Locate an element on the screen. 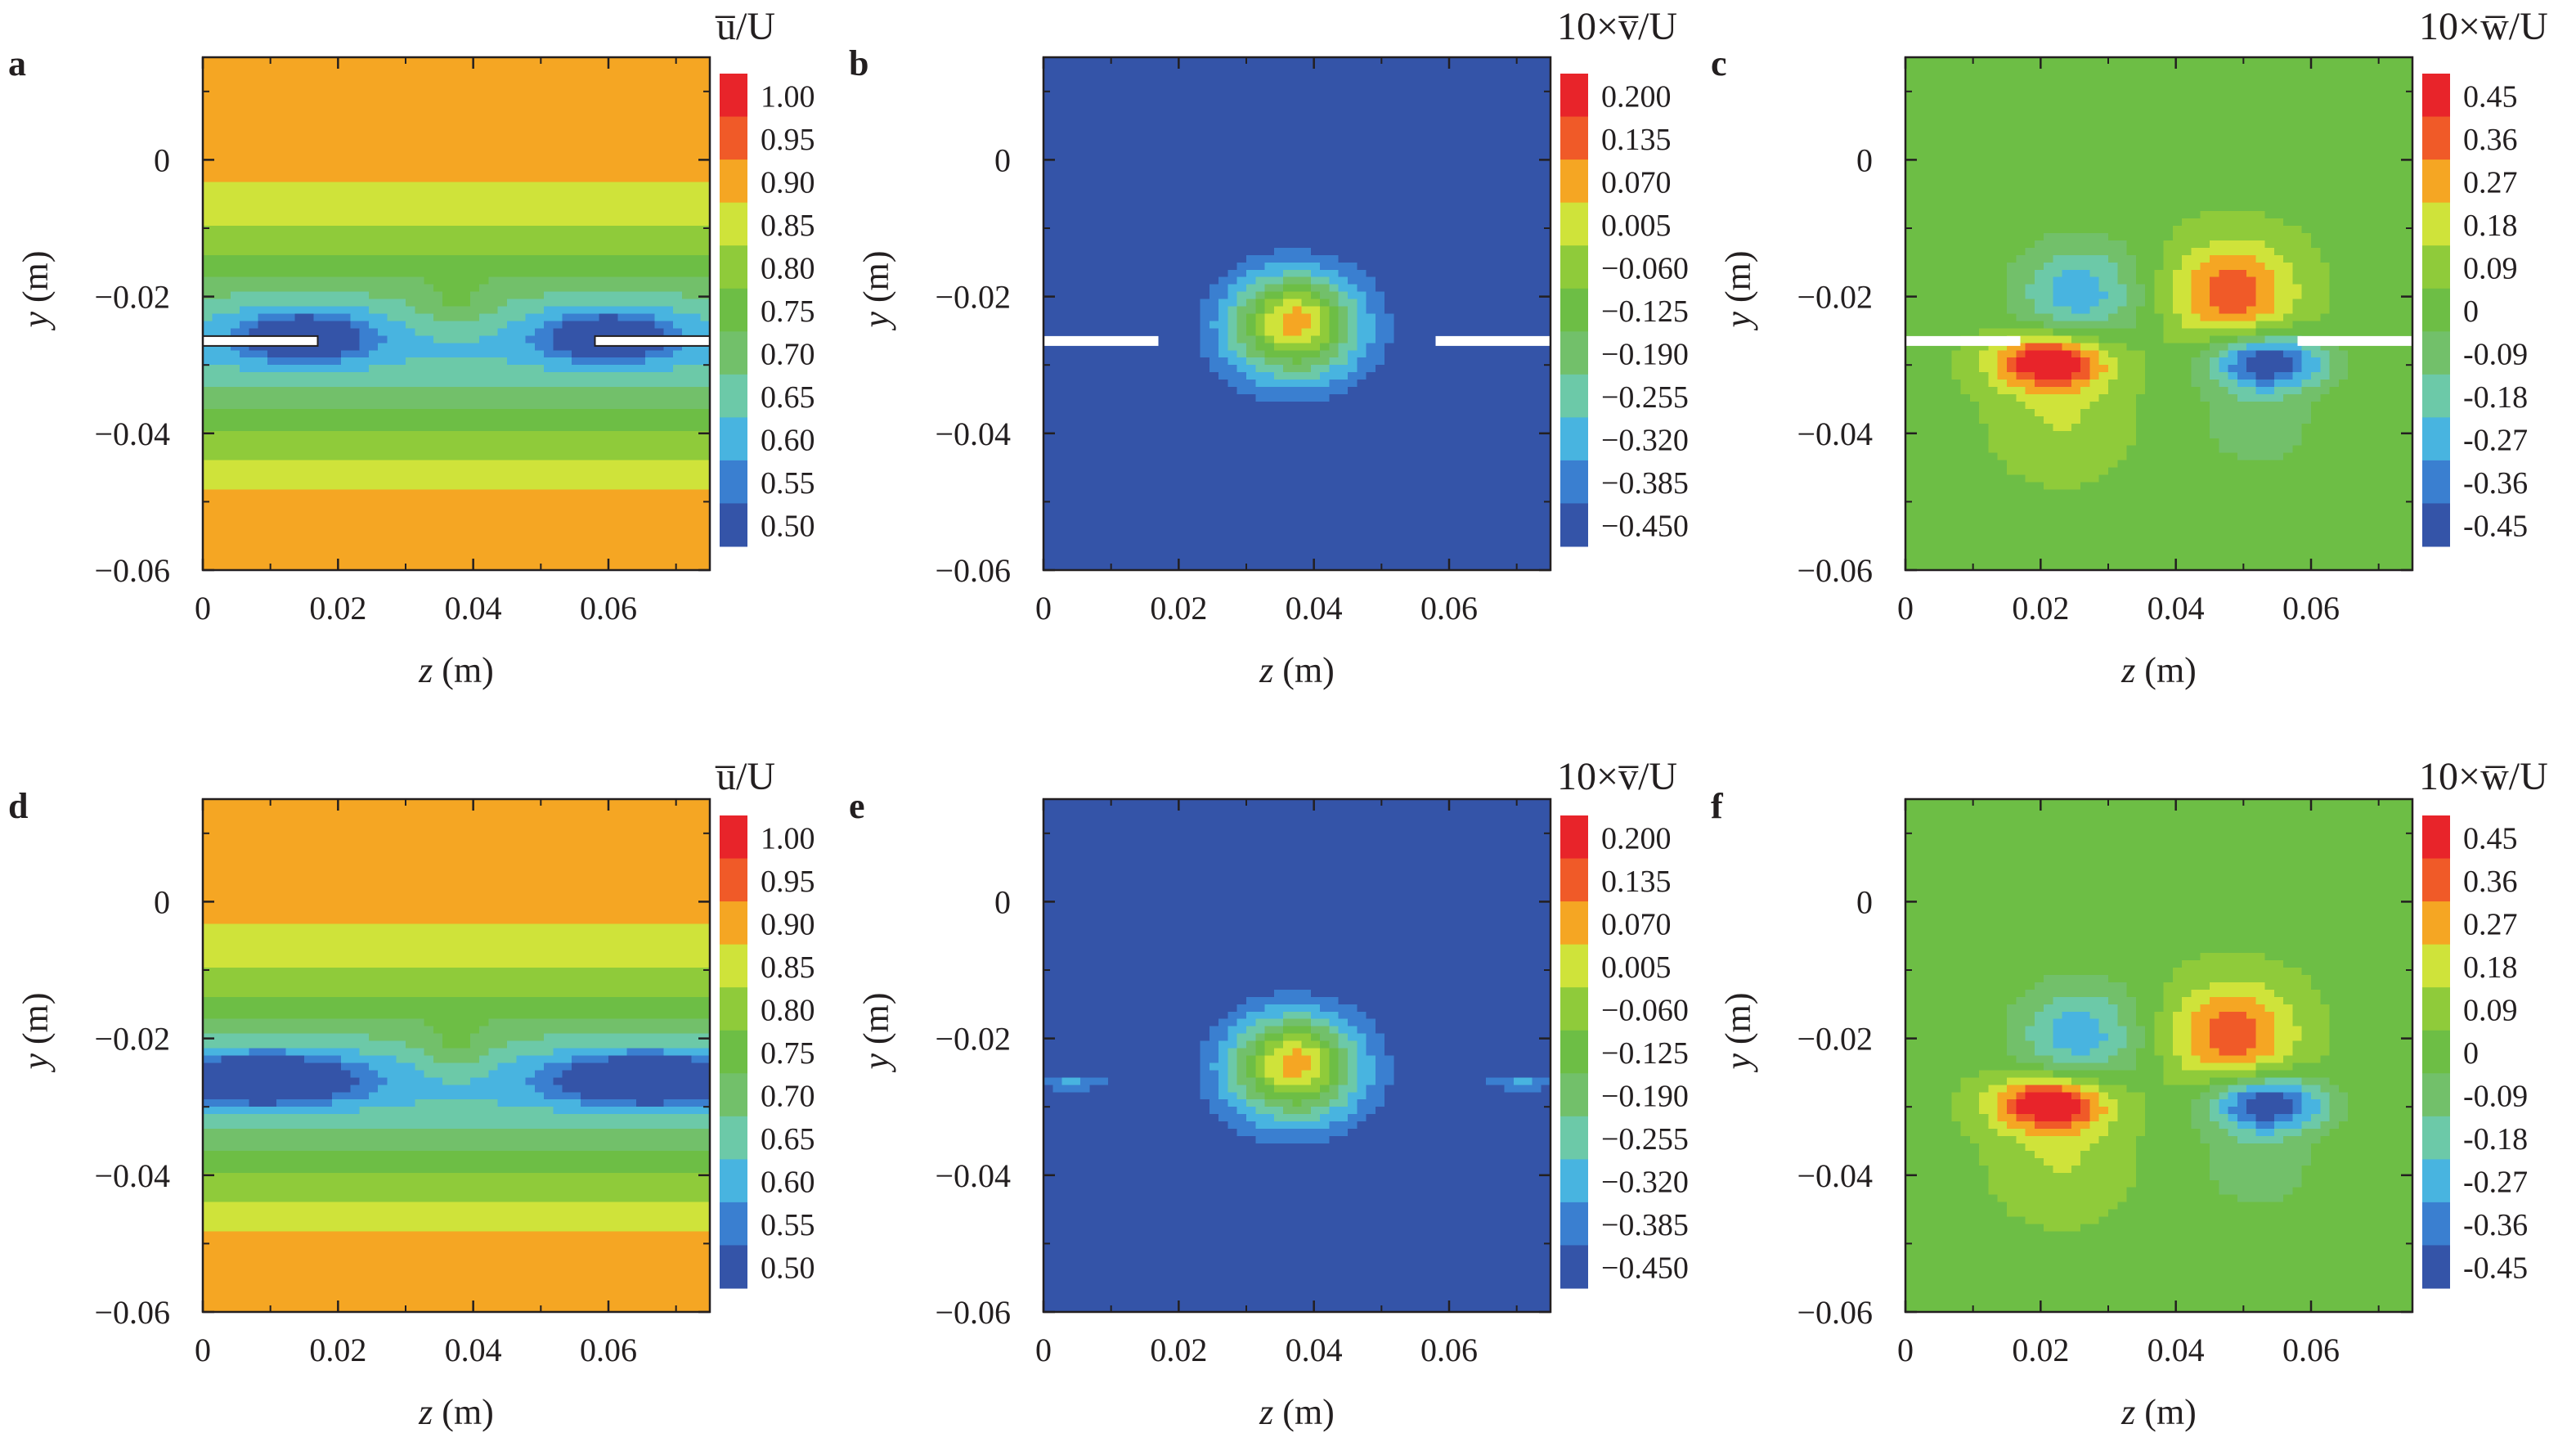  colorbar-level-label: 0.45 is located at coordinates (2490, 96).